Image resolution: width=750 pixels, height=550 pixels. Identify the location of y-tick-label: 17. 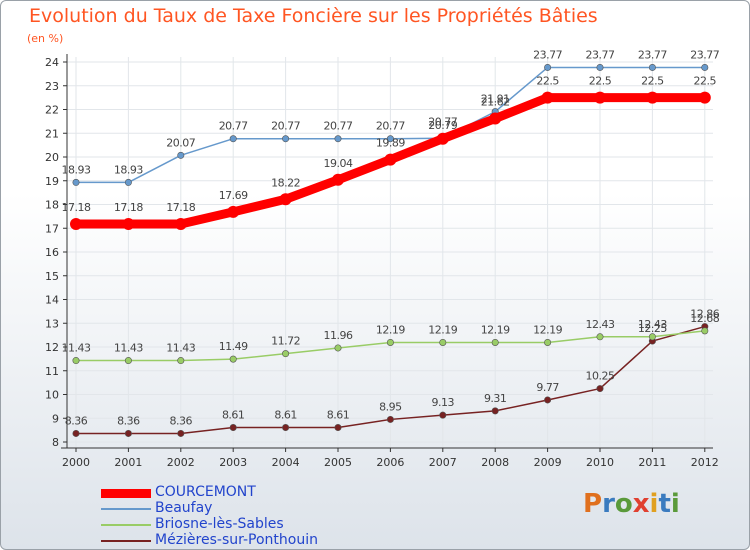
(52, 228).